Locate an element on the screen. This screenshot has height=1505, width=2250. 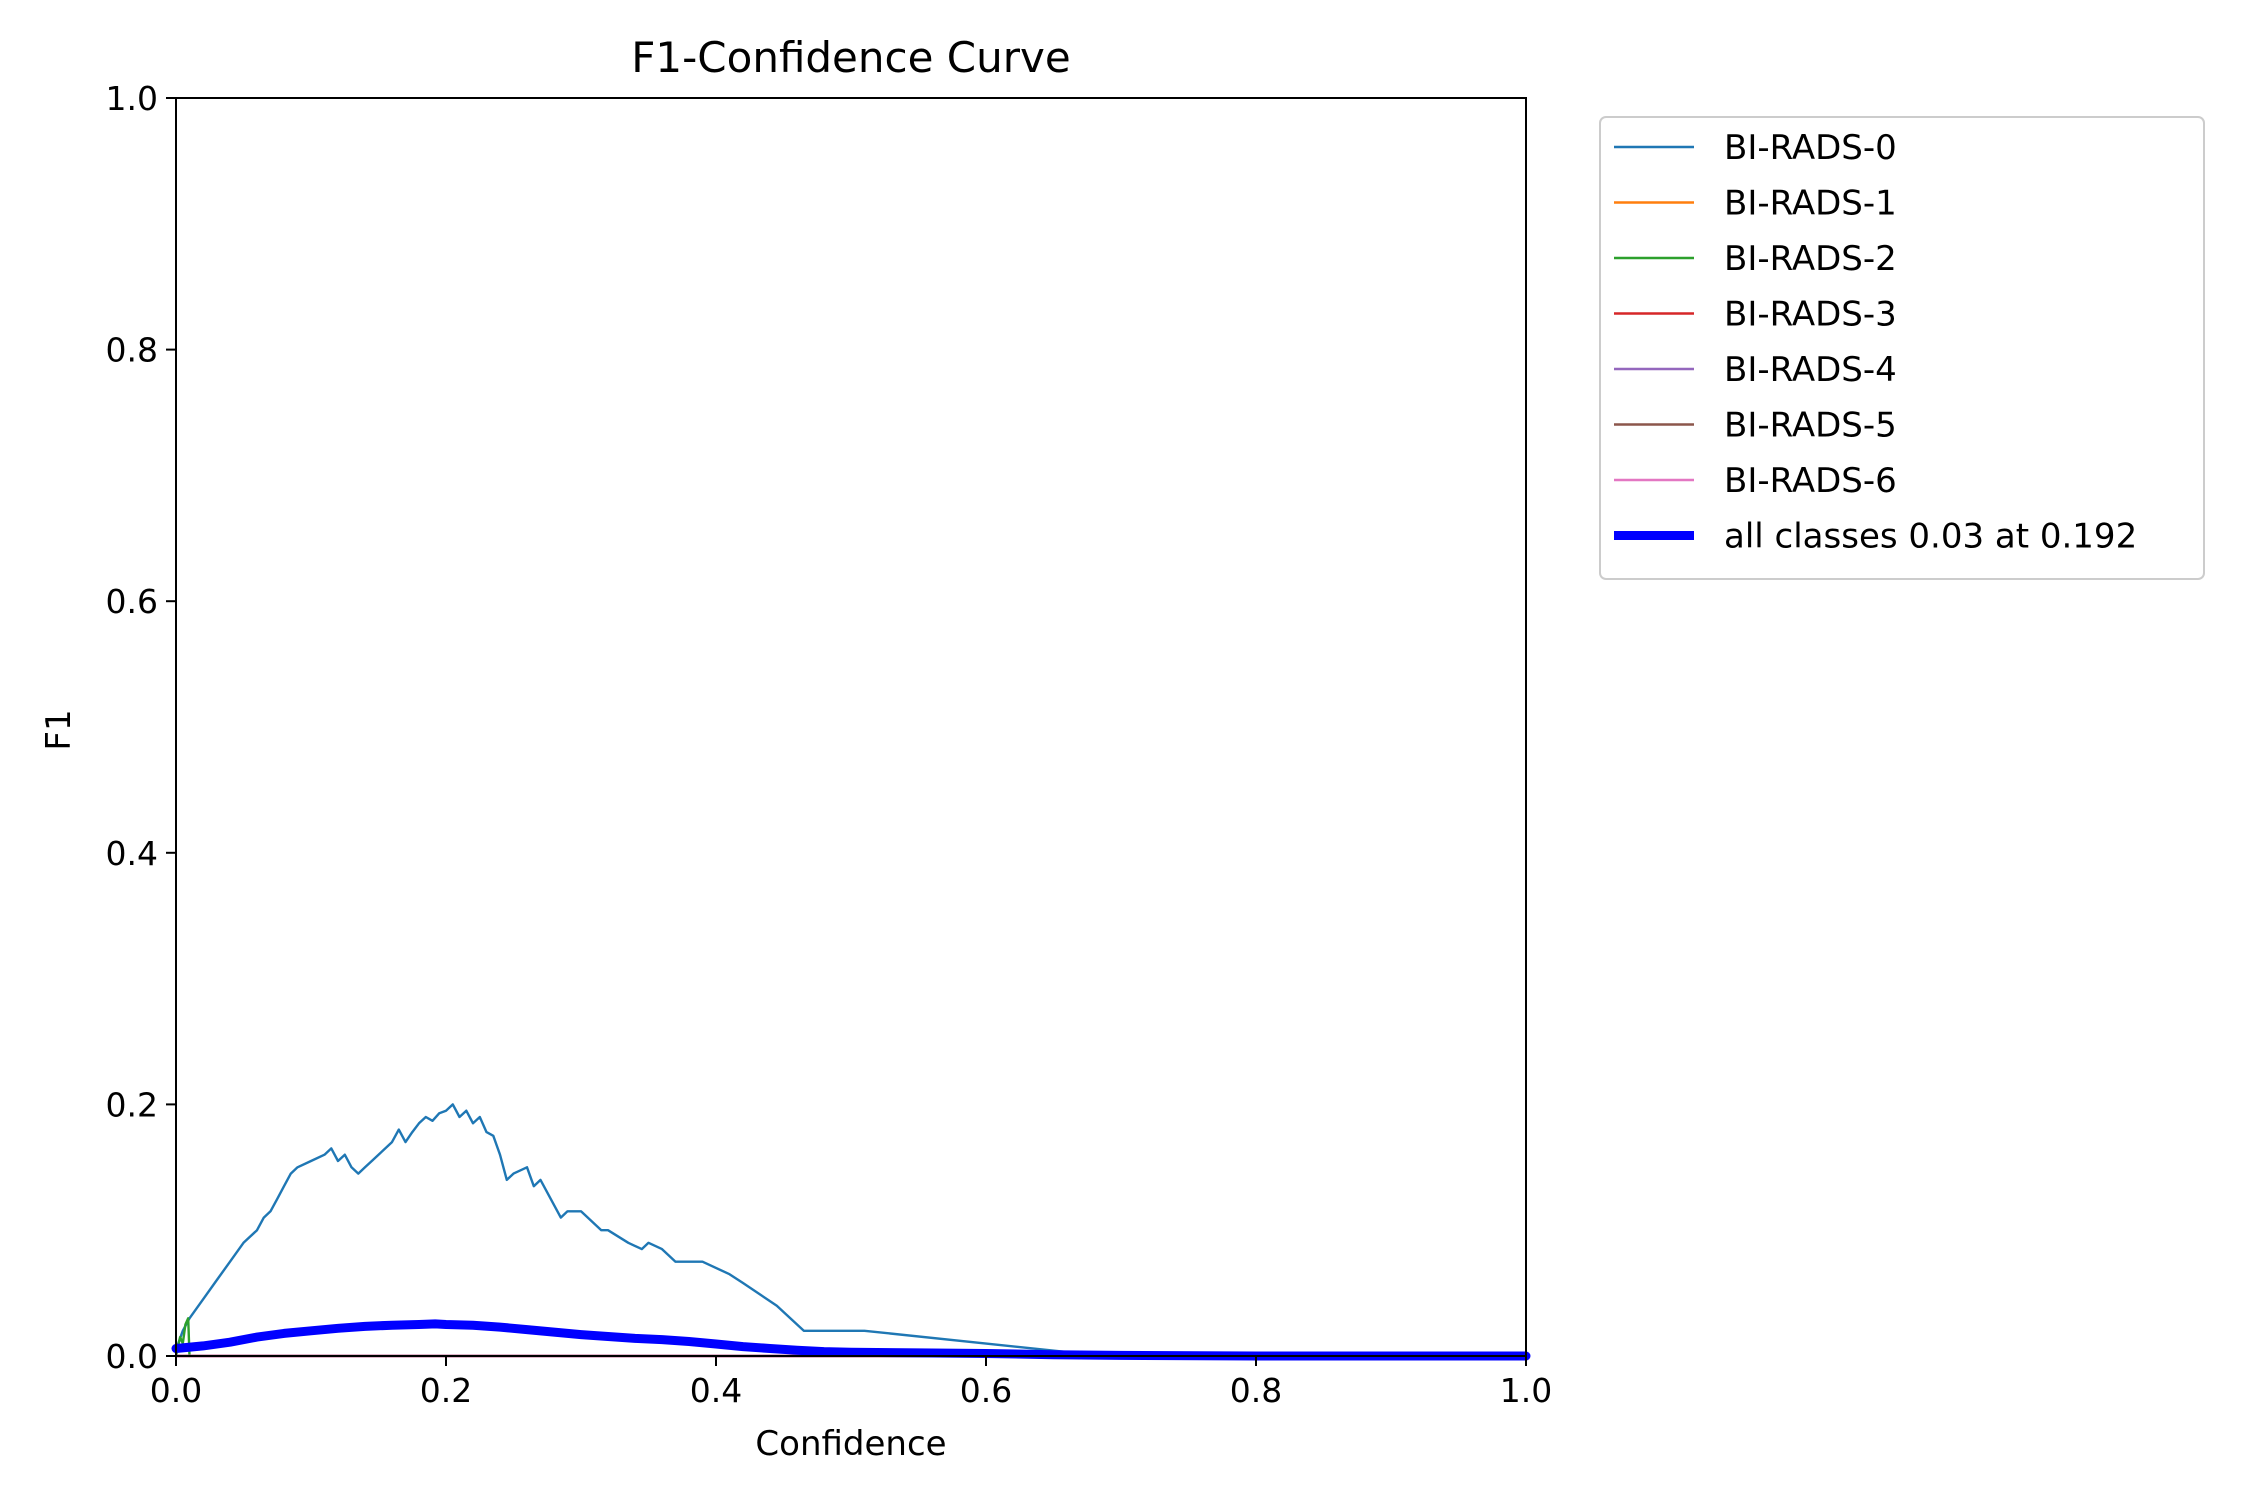
x-axis-label: Confidence is located at coordinates (850, 1444).